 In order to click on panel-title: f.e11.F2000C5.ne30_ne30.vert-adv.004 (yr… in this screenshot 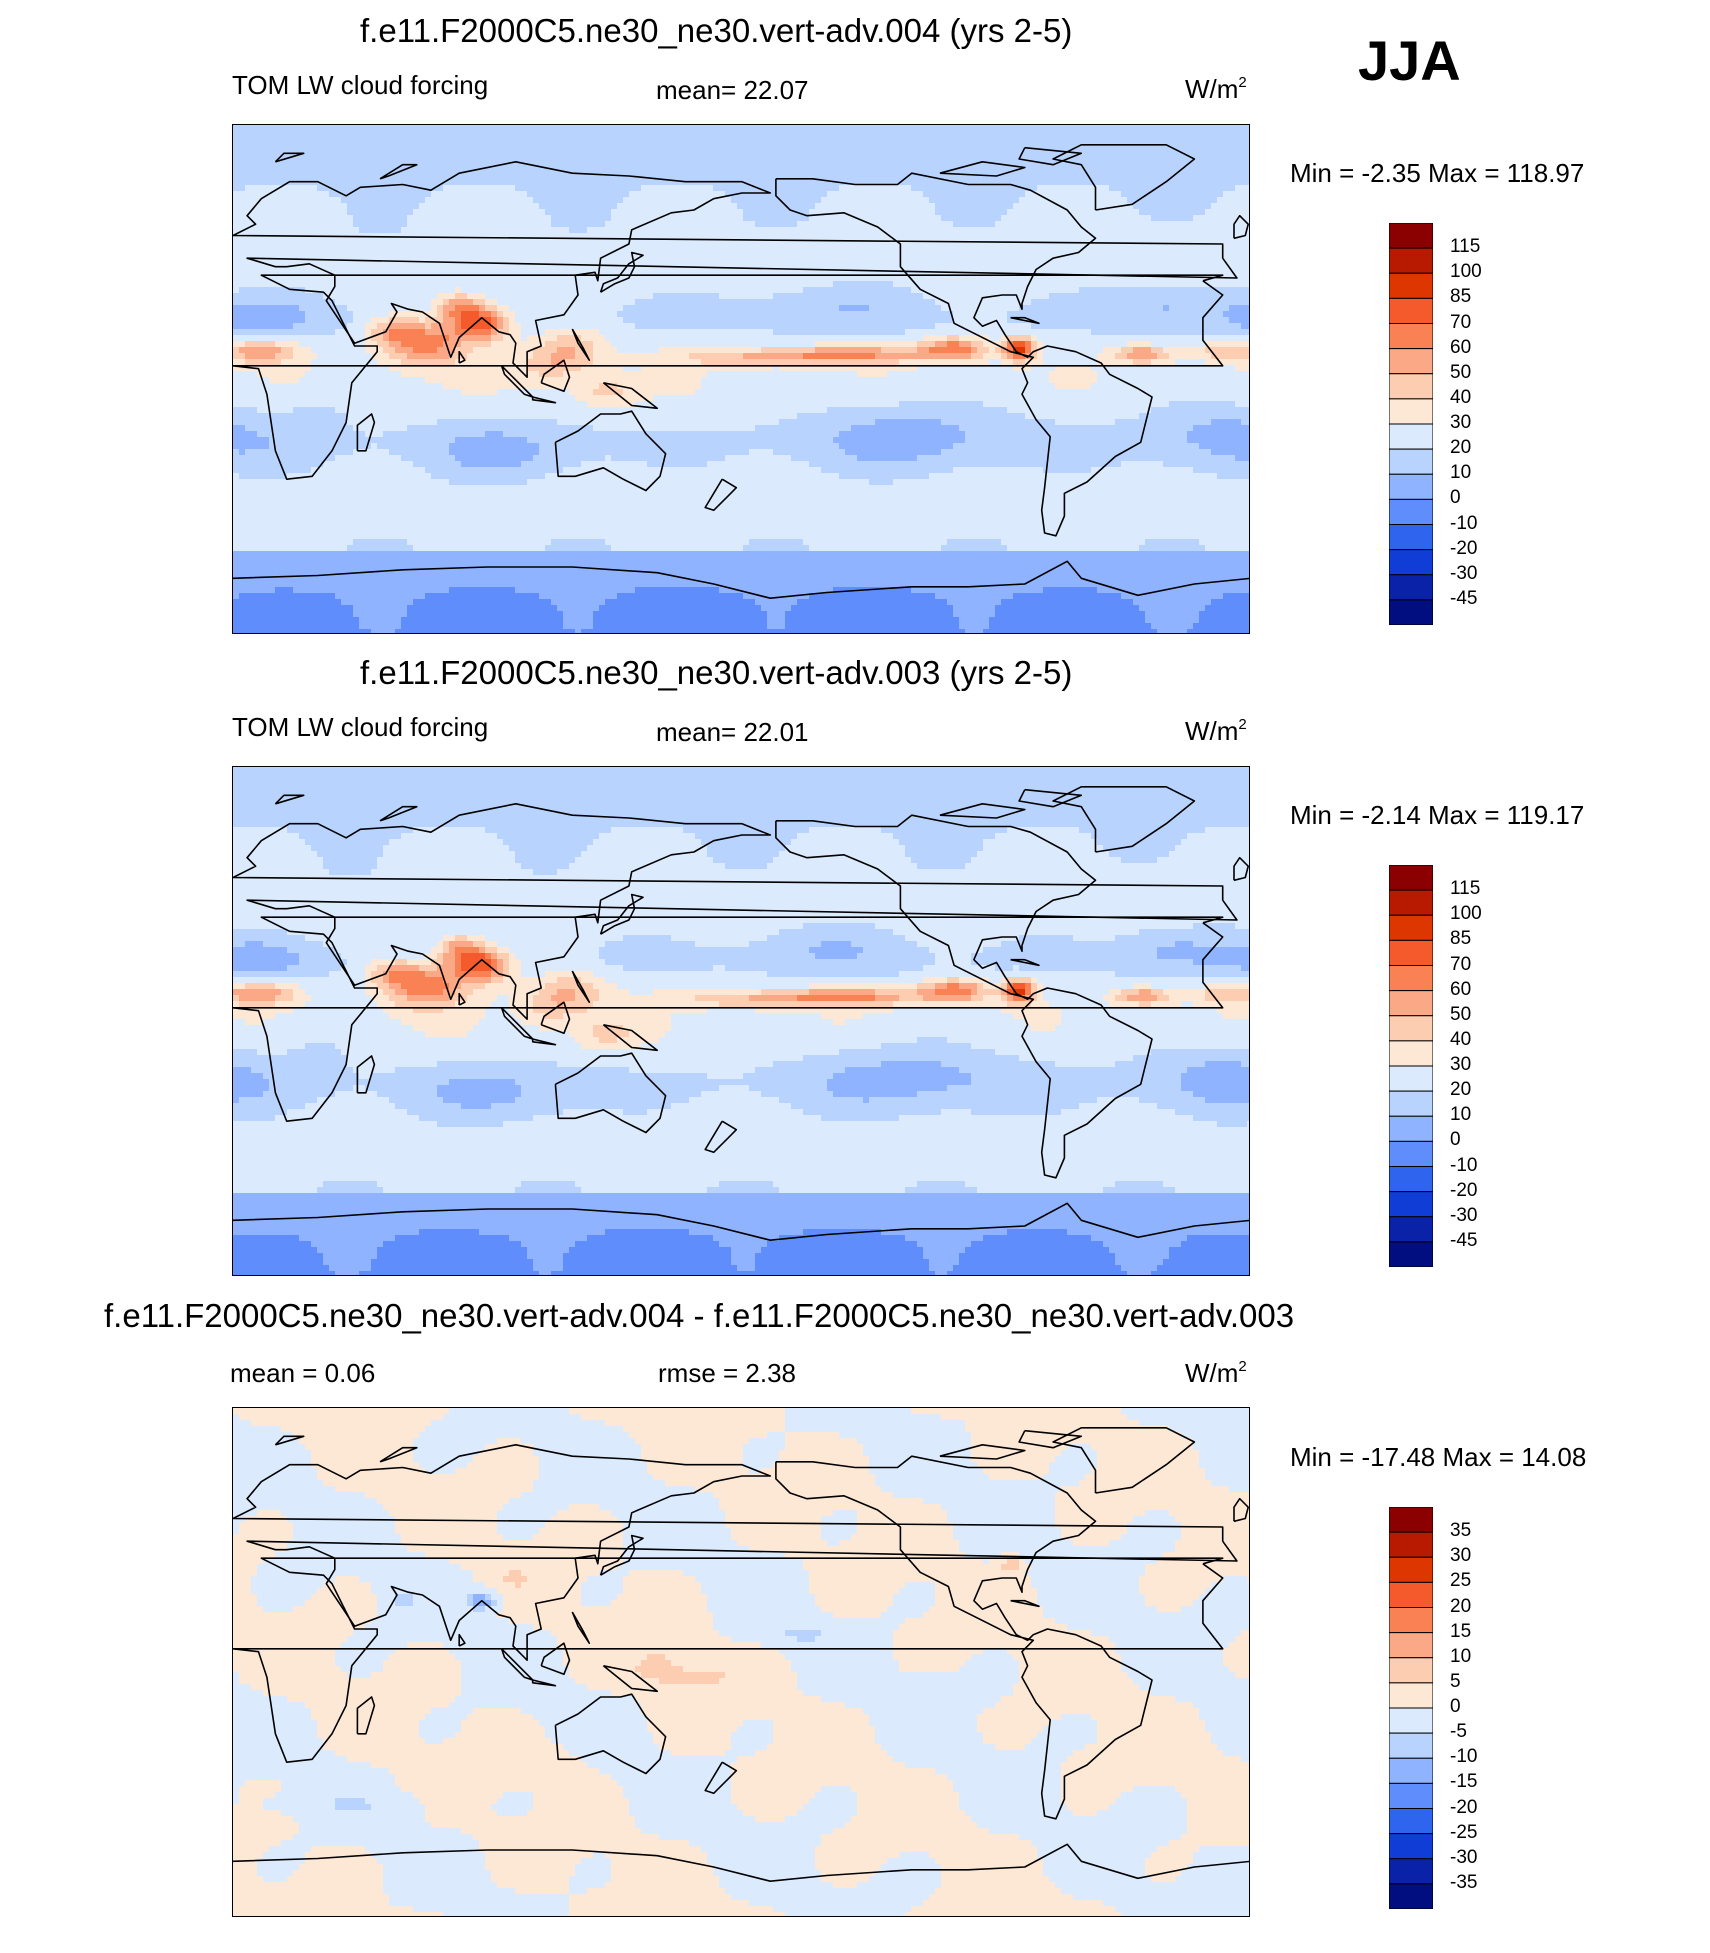, I will do `click(716, 31)`.